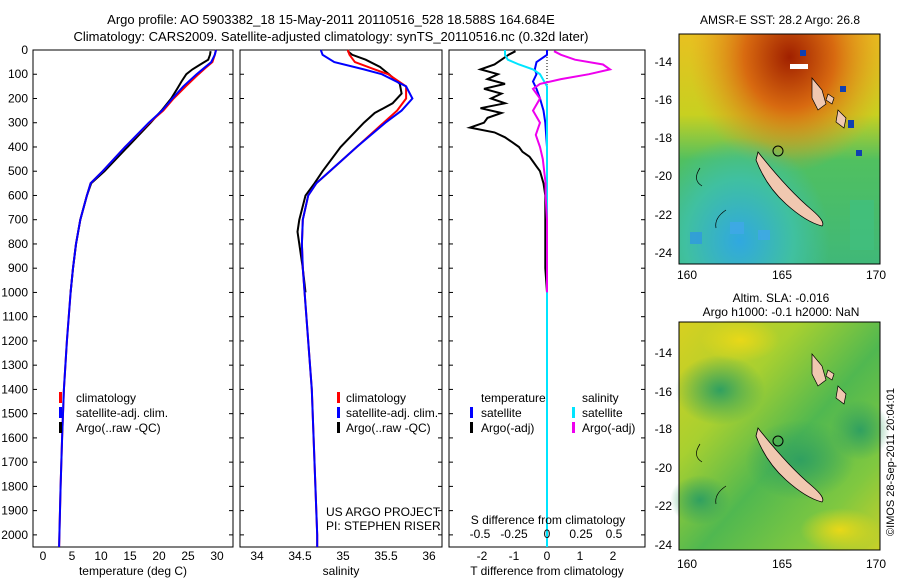  Describe the element at coordinates (18, 98) in the screenshot. I see `depth-tick-label: 200` at that location.